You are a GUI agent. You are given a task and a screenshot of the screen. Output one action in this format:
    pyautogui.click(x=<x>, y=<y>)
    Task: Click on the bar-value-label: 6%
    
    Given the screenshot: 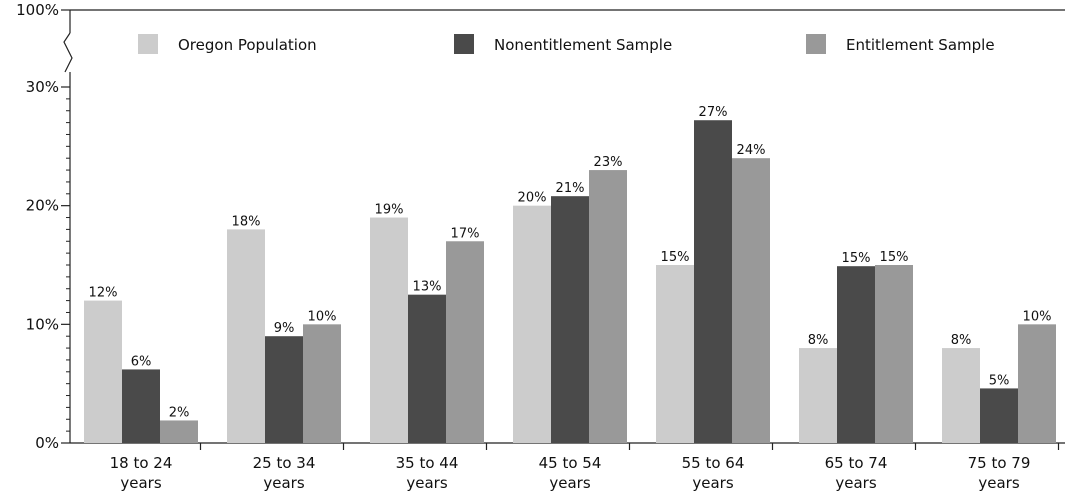 What is the action you would take?
    pyautogui.click(x=141, y=361)
    